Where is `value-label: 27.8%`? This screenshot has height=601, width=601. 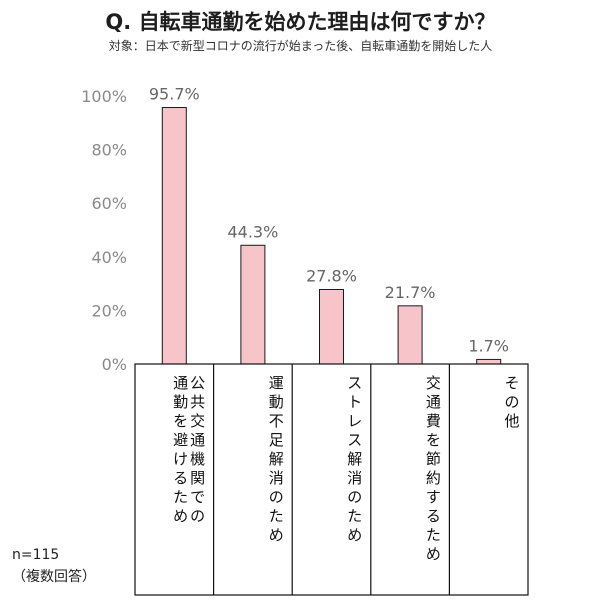
value-label: 27.8% is located at coordinates (331, 275).